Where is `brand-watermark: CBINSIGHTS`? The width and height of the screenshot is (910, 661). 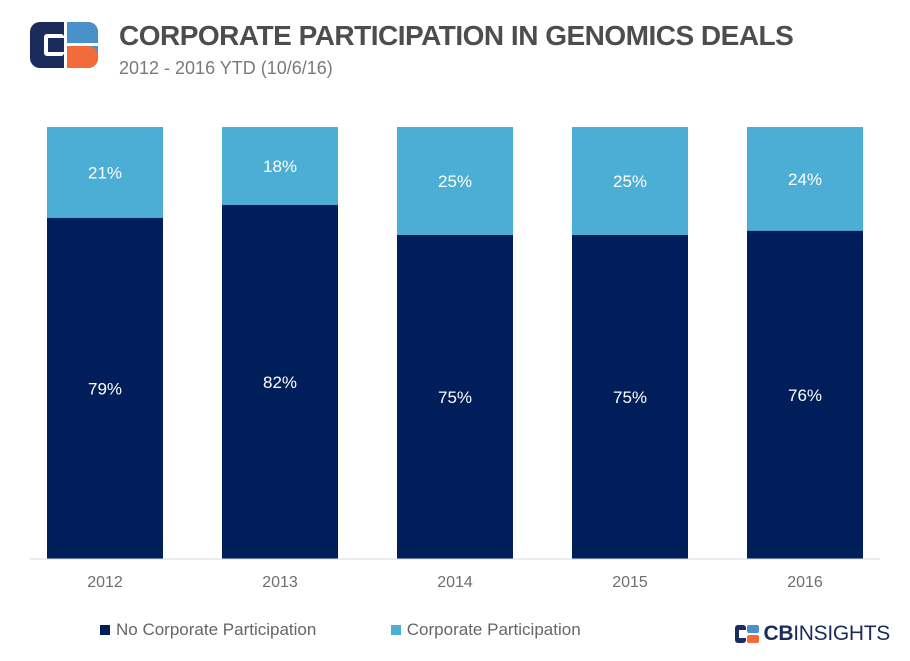
brand-watermark: CBINSIGHTS is located at coordinates (812, 634).